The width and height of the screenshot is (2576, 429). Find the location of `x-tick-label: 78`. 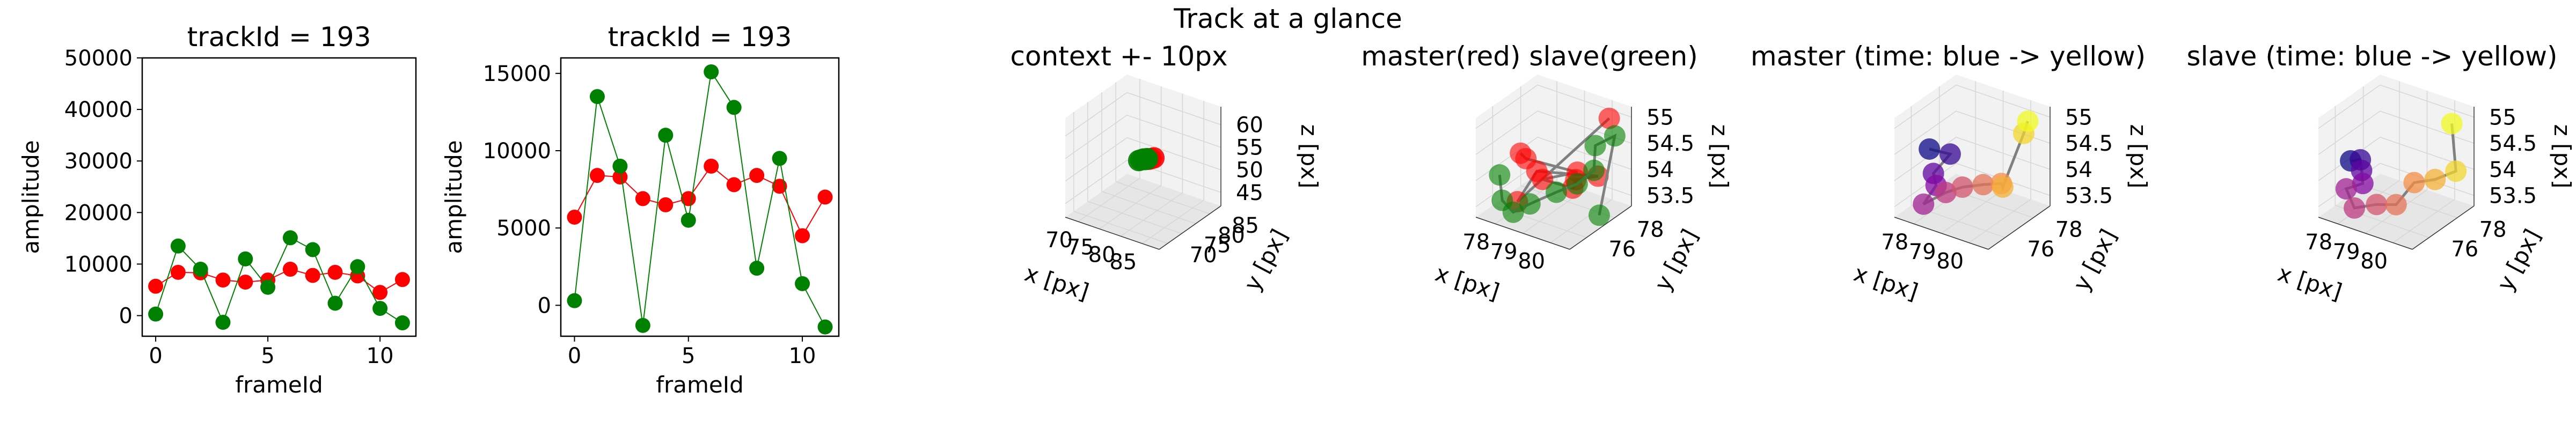

x-tick-label: 78 is located at coordinates (1894, 242).